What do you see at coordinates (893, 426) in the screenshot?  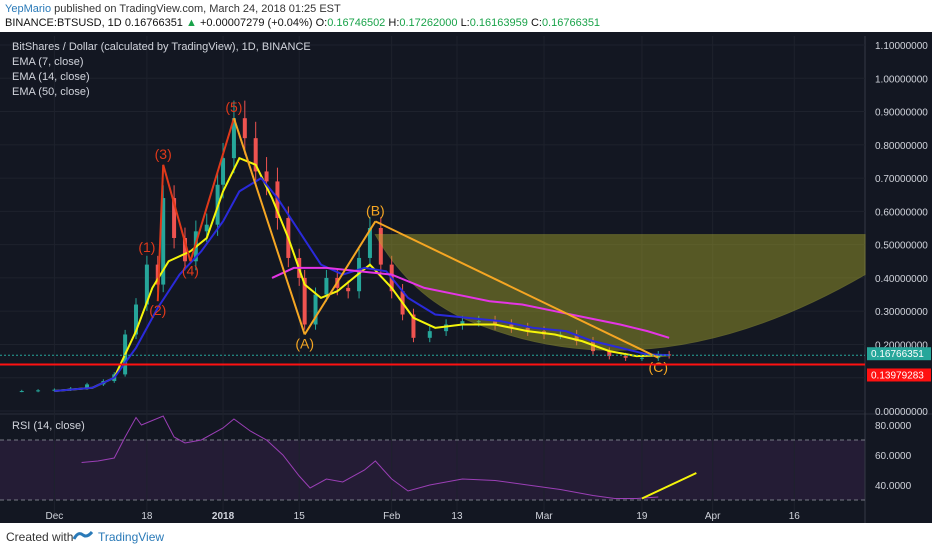 I see `rsi-tick-label: 80.0000` at bounding box center [893, 426].